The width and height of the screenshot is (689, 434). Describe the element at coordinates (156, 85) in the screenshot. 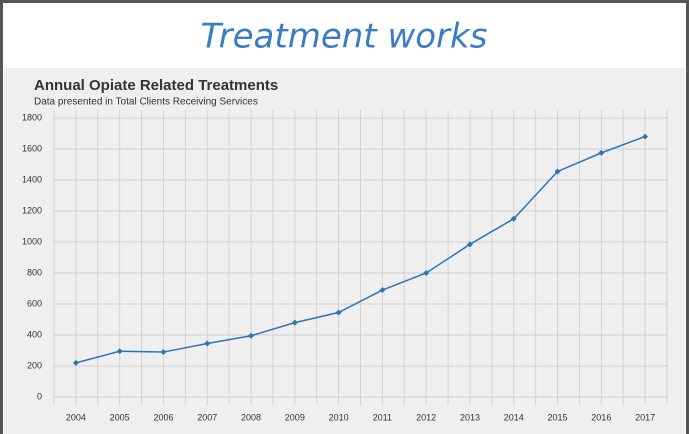

I see `chart-title: Annual Opiate Related Treatments` at that location.